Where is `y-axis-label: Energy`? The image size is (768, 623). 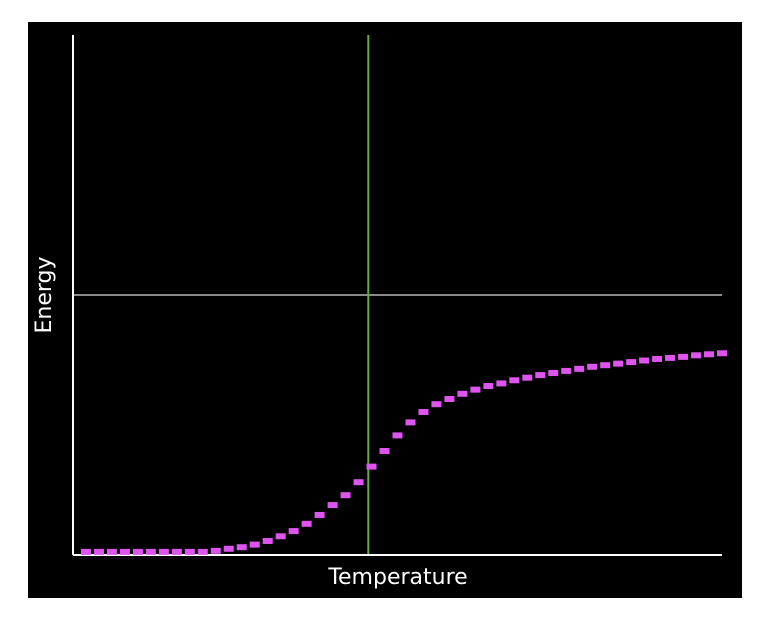 y-axis-label: Energy is located at coordinates (44, 294).